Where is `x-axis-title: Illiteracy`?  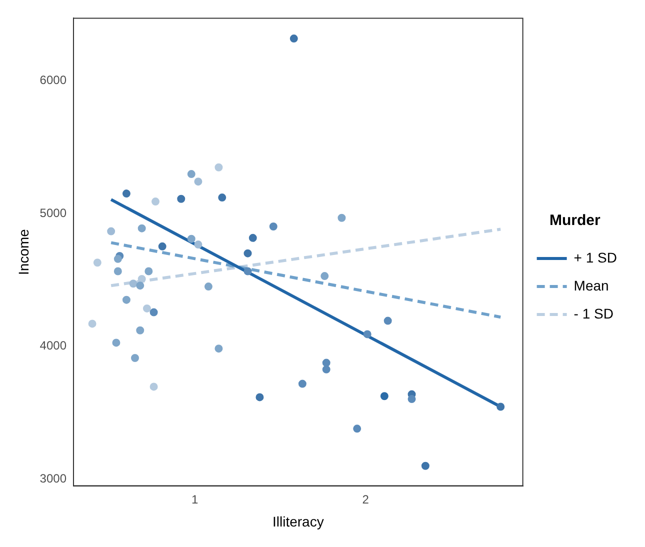 x-axis-title: Illiteracy is located at coordinates (298, 521).